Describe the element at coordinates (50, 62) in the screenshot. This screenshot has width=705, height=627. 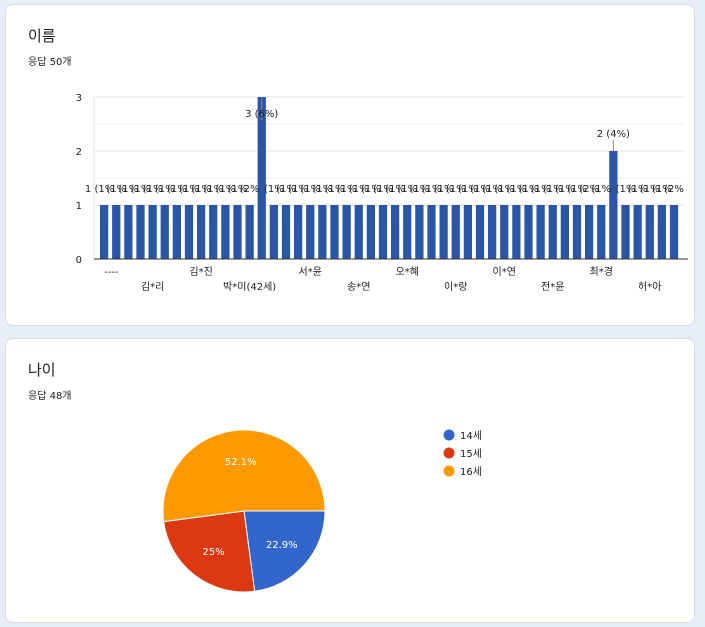
I see `response-count: 응답 50개` at that location.